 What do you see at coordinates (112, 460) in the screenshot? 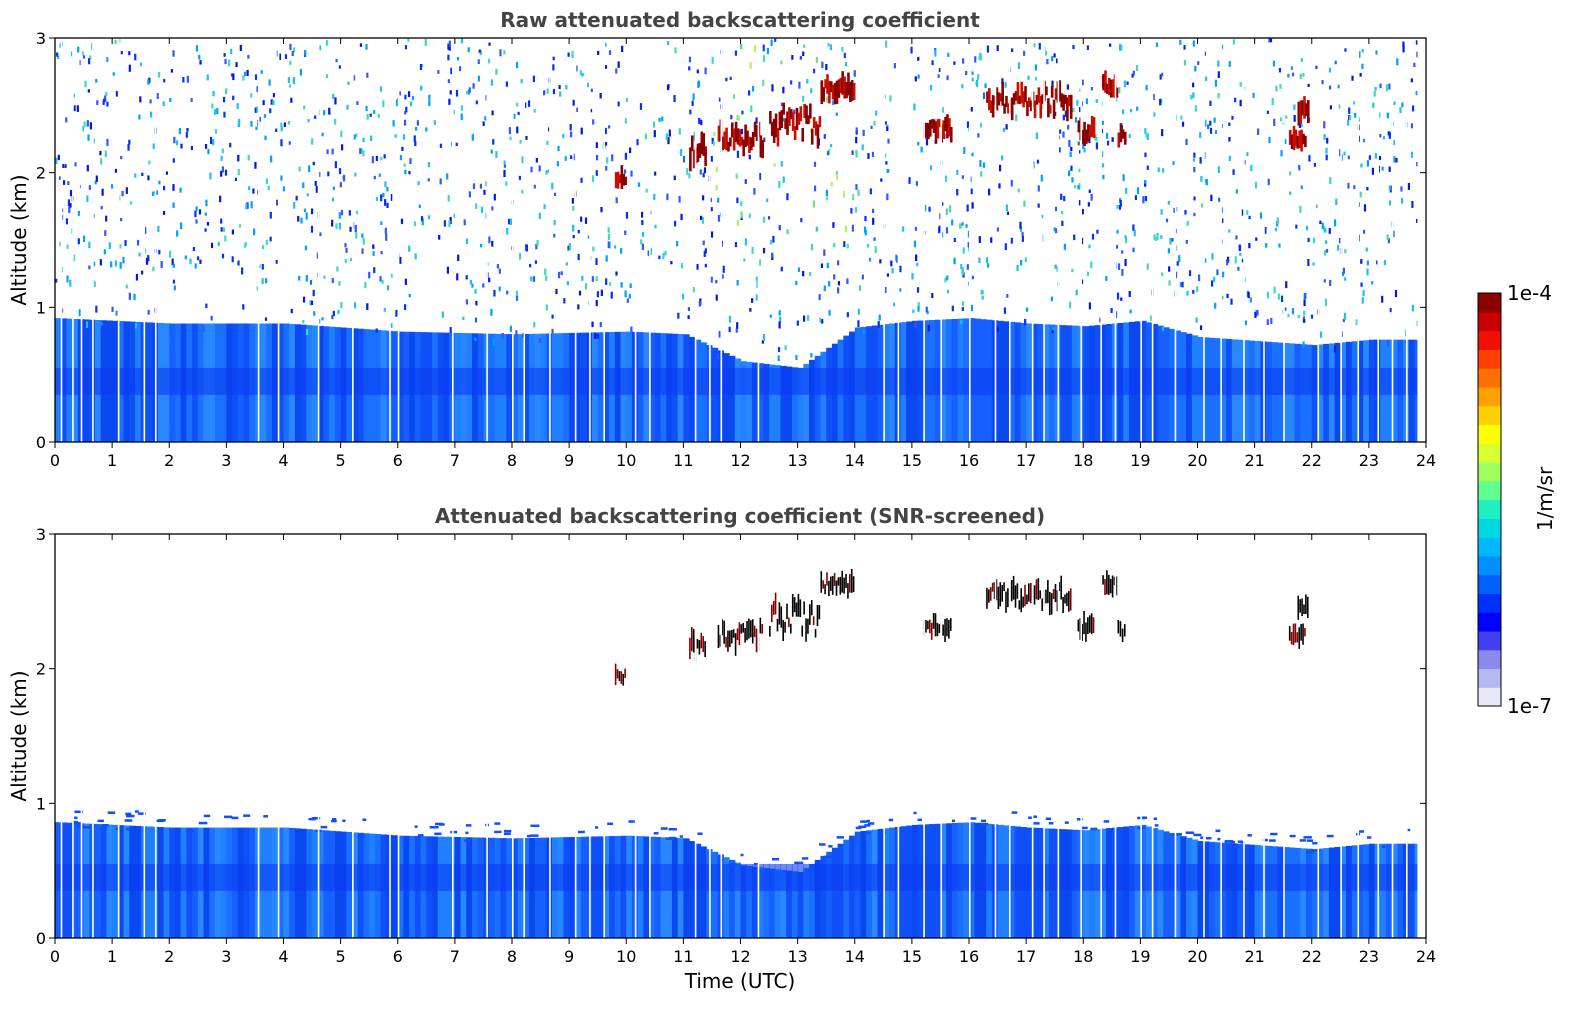
I see `x-tick-label: 1` at bounding box center [112, 460].